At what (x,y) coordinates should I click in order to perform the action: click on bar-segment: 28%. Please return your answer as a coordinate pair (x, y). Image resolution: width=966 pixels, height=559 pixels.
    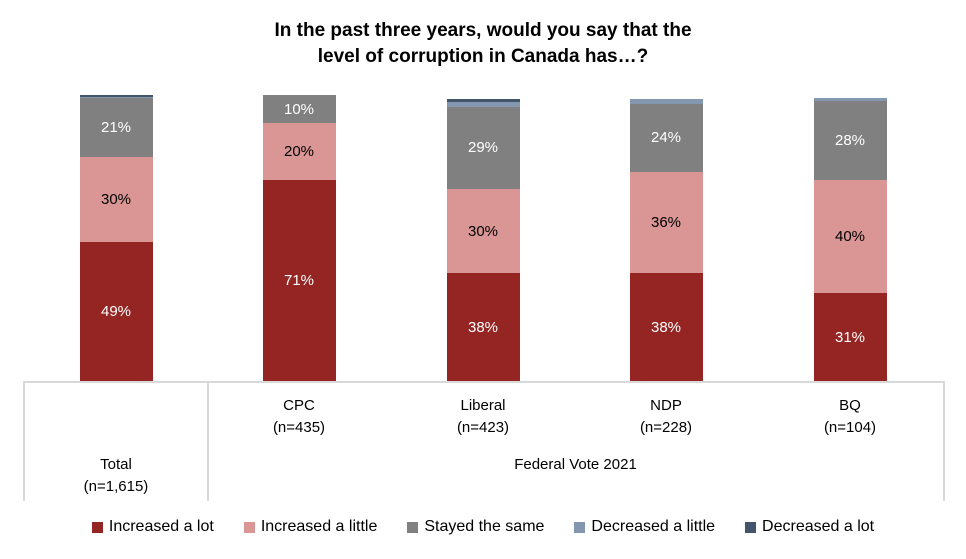
    Looking at the image, I should click on (850, 140).